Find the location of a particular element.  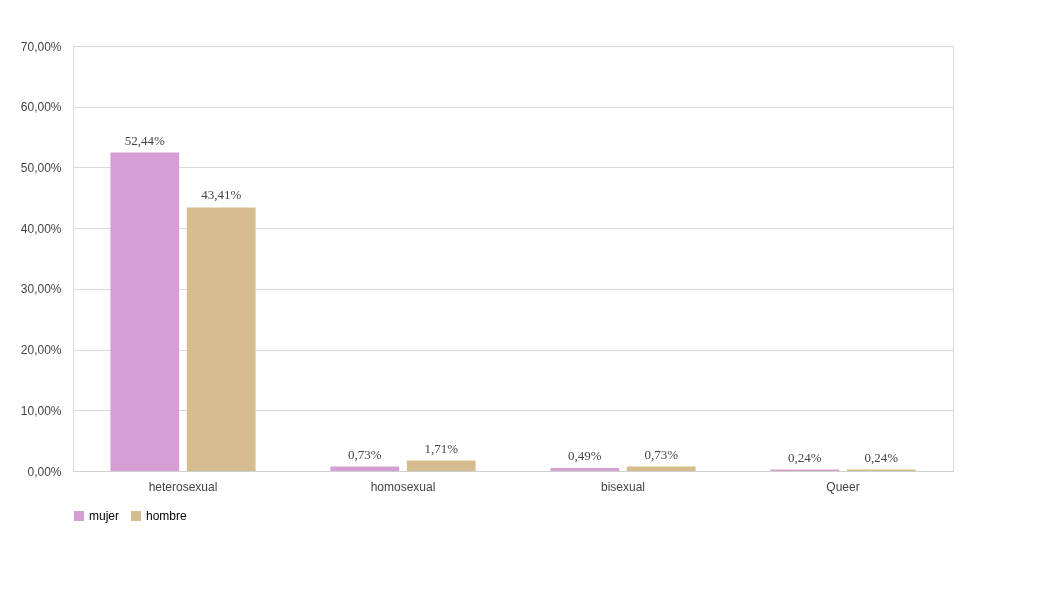

data-label: 43,41% is located at coordinates (221, 195).